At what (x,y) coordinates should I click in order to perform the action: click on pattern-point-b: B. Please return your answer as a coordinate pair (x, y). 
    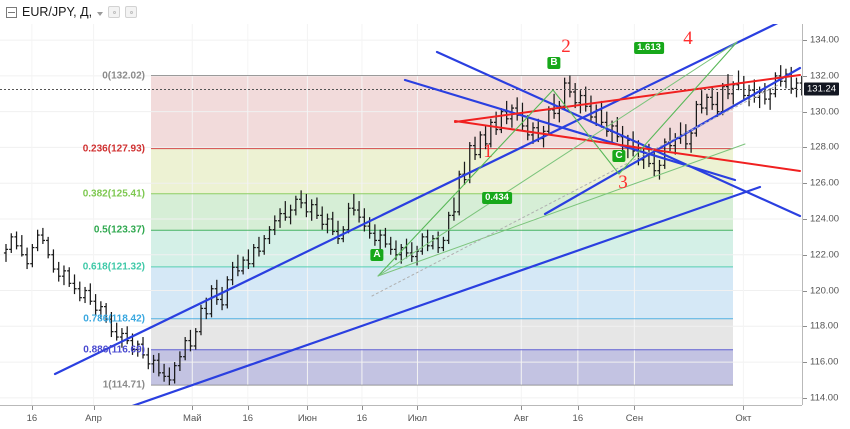
    Looking at the image, I should click on (554, 63).